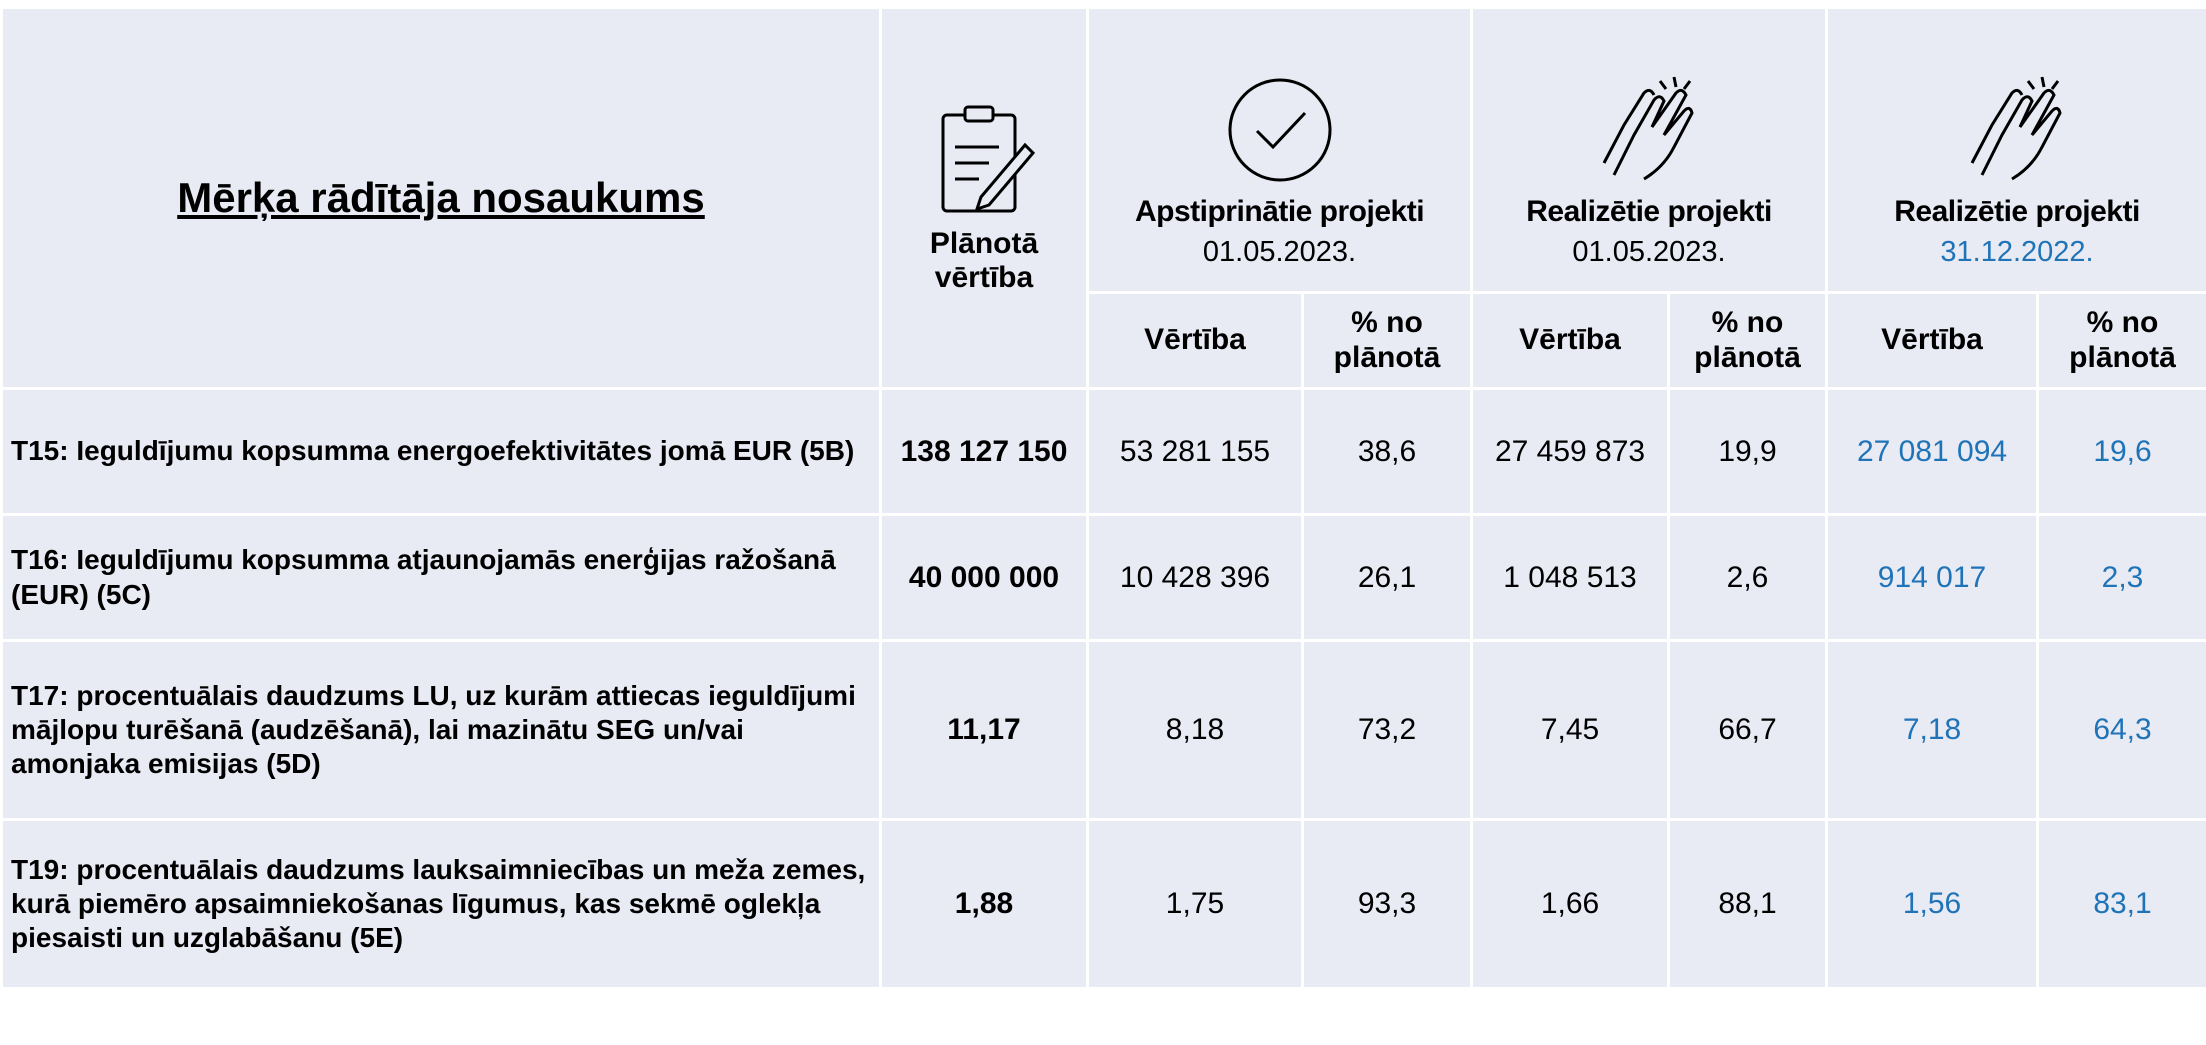 The image size is (2206, 1045). I want to click on group-header: Realizētie projekti 31.12.2022., so click(2015, 150).